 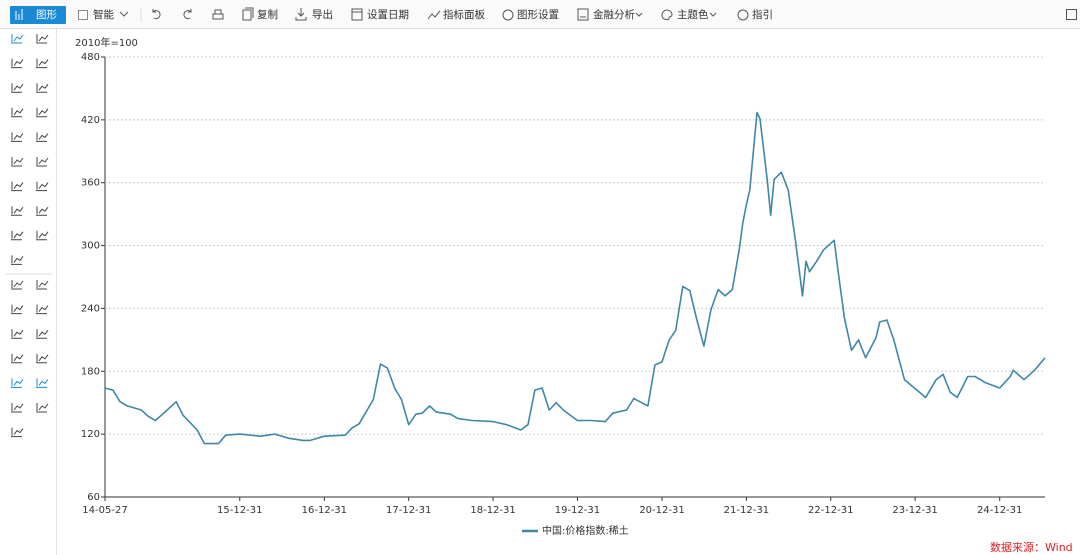 I want to click on x-tick-label: 14-05-27, so click(x=104, y=510).